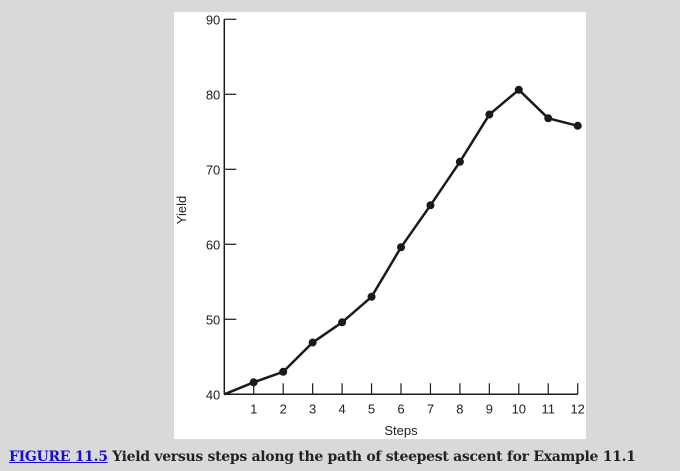 The image size is (680, 471). Describe the element at coordinates (213, 169) in the screenshot. I see `y-tick-label: 70` at that location.